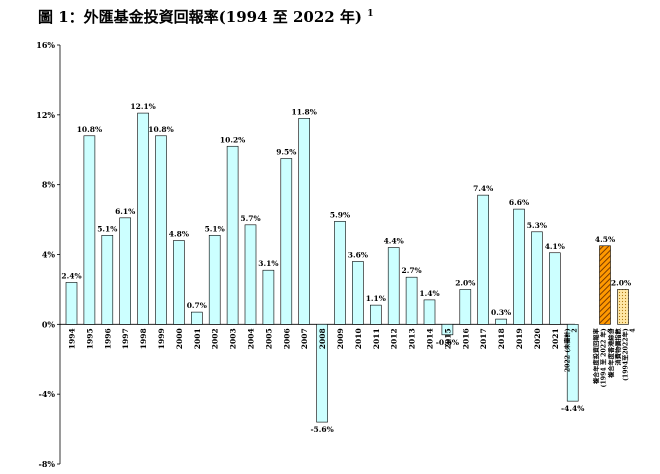 This screenshot has height=474, width=660. What do you see at coordinates (45, 115) in the screenshot?
I see `y-tick-label: 12%` at bounding box center [45, 115].